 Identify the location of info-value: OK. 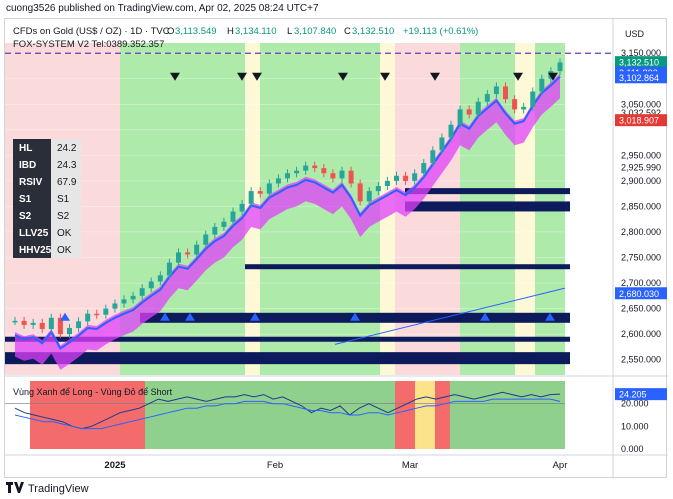
(64, 233).